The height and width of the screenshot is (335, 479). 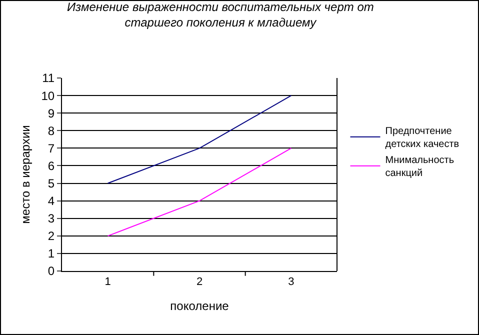 I want to click on y-tick-label: 3, so click(x=51, y=219).